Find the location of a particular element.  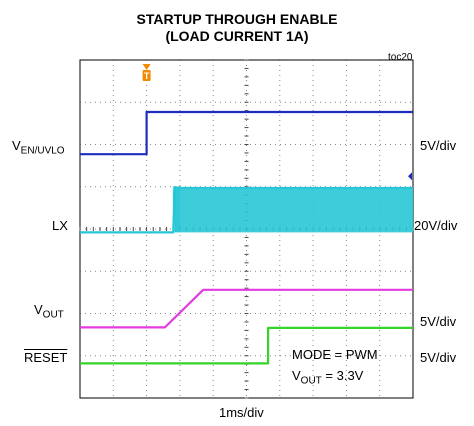

trace-venuvlo is located at coordinates (246, 133).